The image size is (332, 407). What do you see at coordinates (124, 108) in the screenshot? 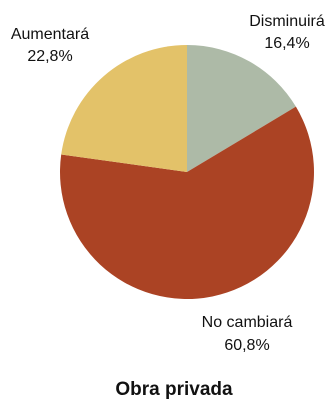
I see `pie-slice-aumentara` at bounding box center [124, 108].